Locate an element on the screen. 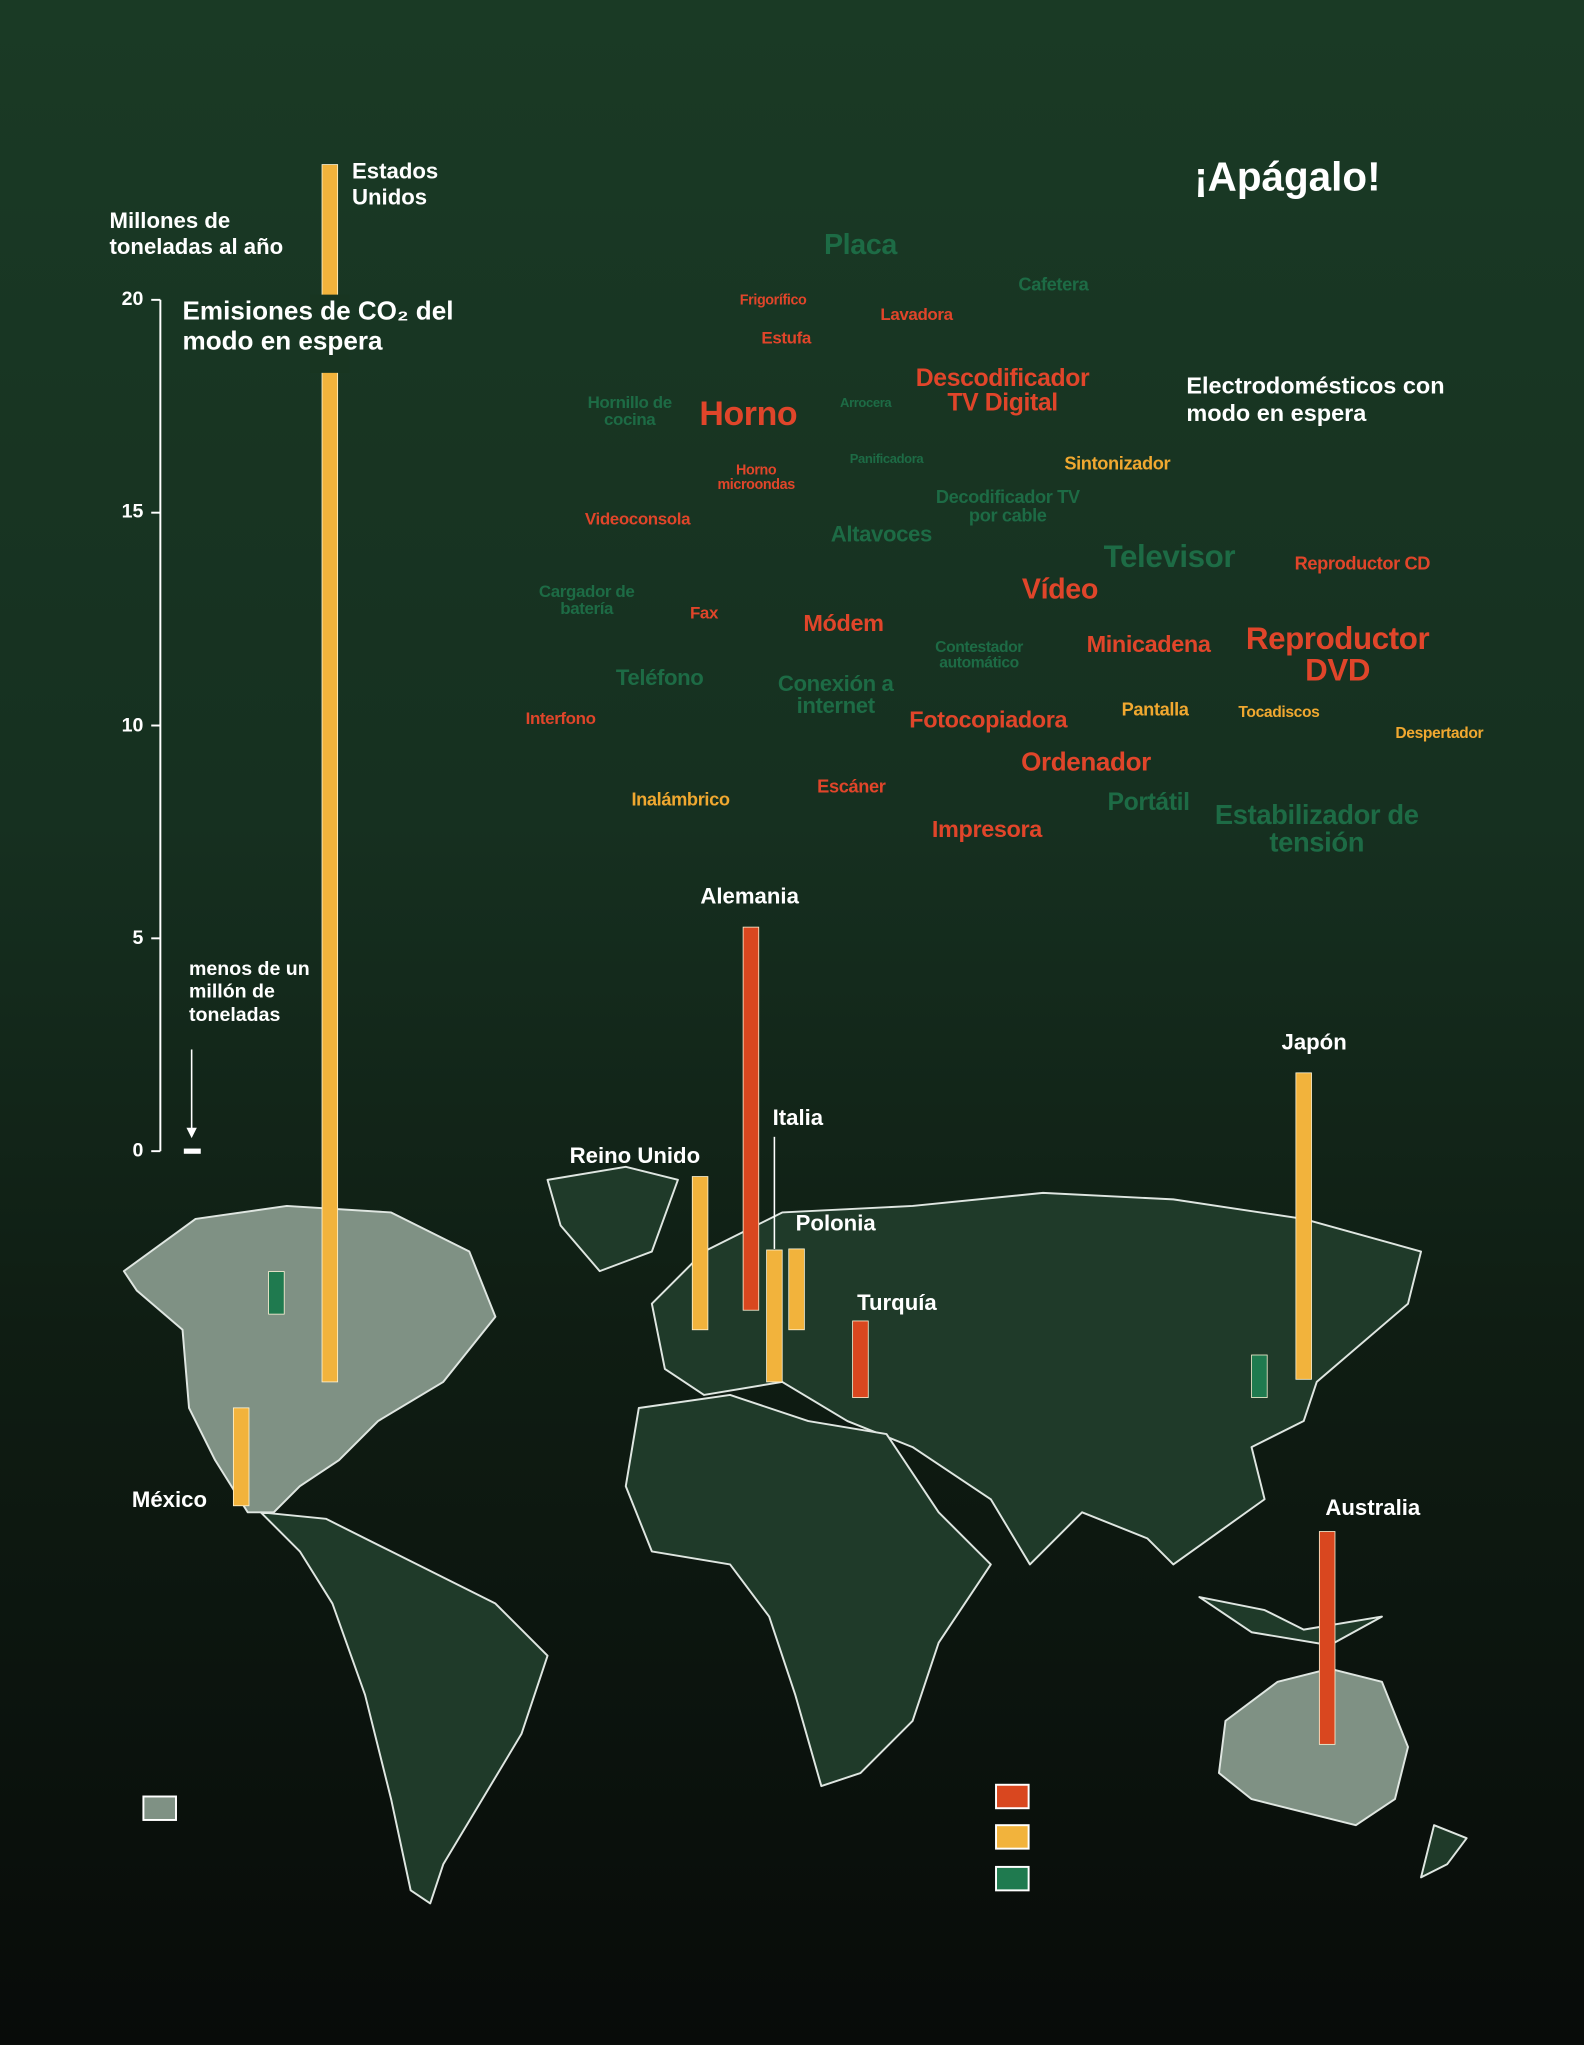  appliance-label: Placa is located at coordinates (860, 244).